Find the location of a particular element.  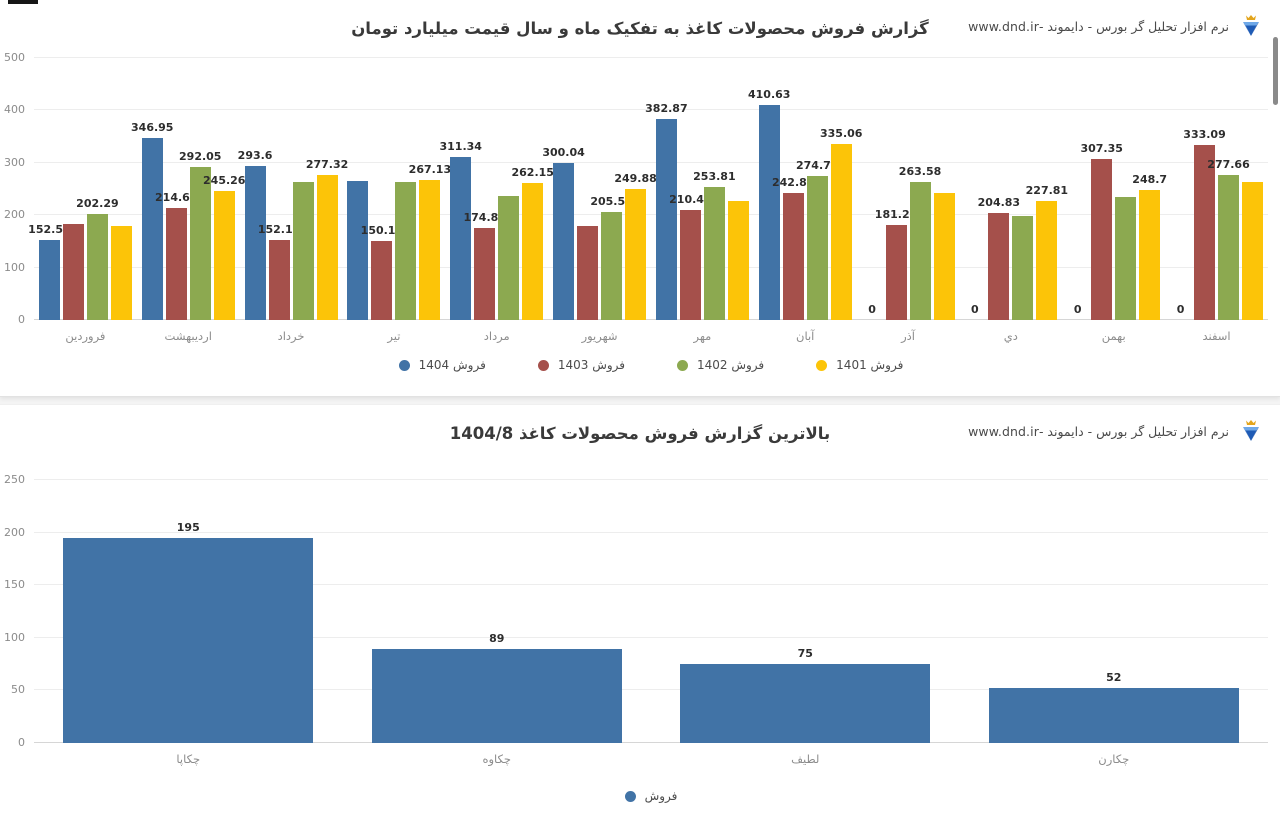

x-axis-label-7: آبان is located at coordinates (805, 336).